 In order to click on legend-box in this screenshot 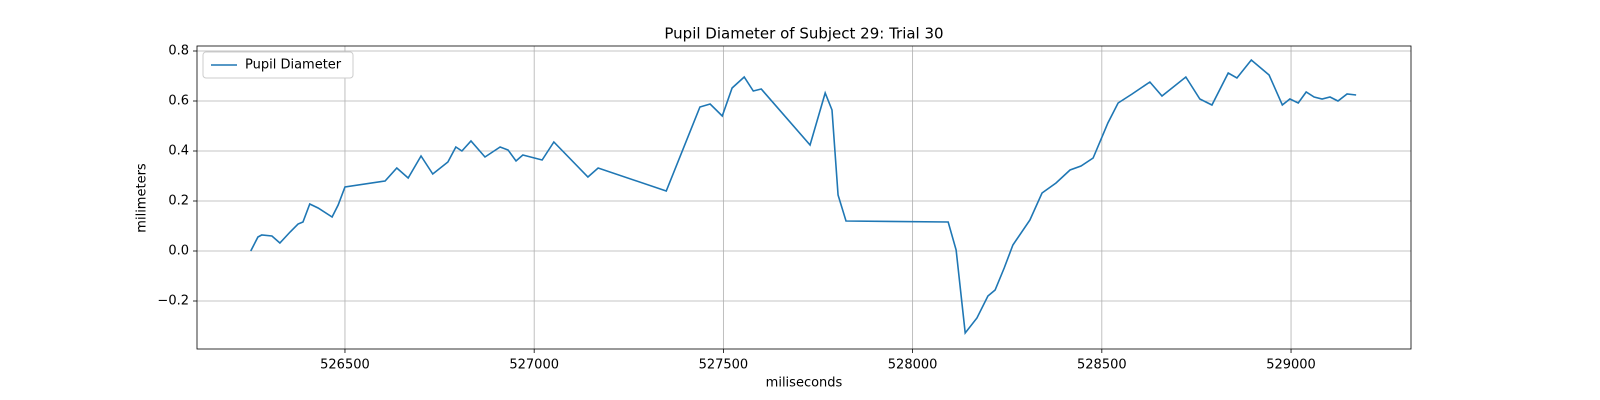, I will do `click(278, 65)`.